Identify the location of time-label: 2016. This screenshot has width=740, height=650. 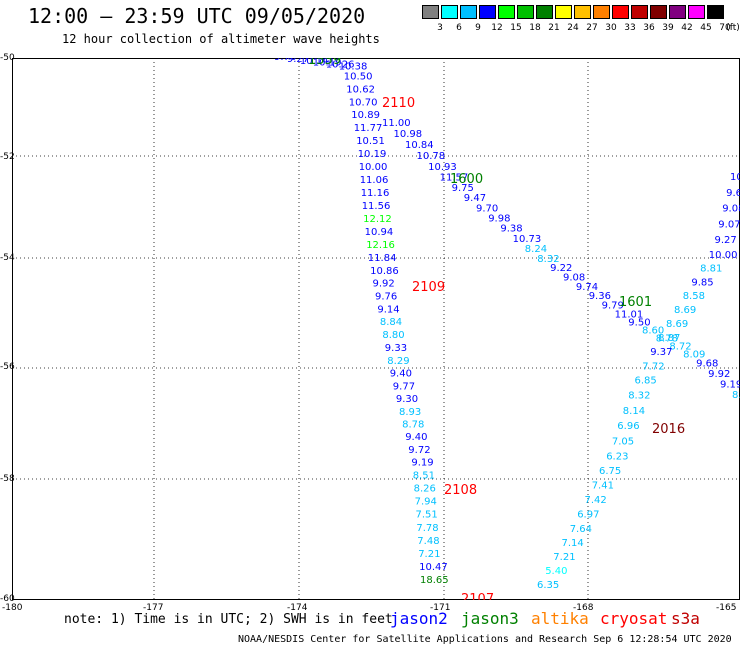
(668, 429).